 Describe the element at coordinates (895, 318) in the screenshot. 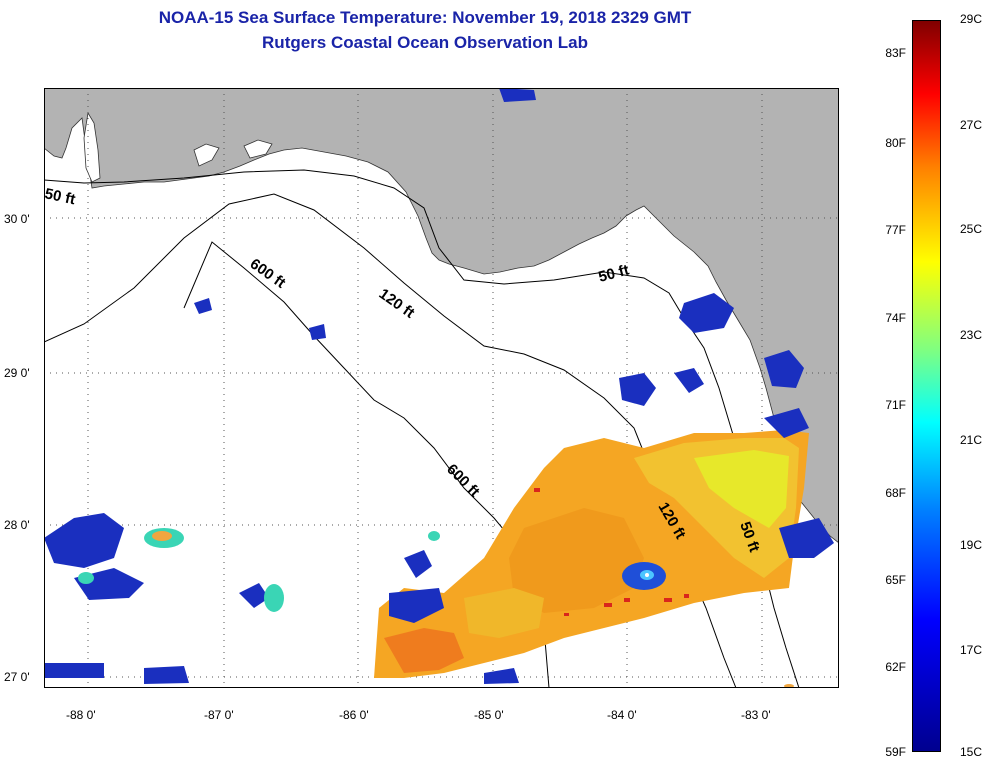

I see `colorbar-f-label: 74F` at that location.